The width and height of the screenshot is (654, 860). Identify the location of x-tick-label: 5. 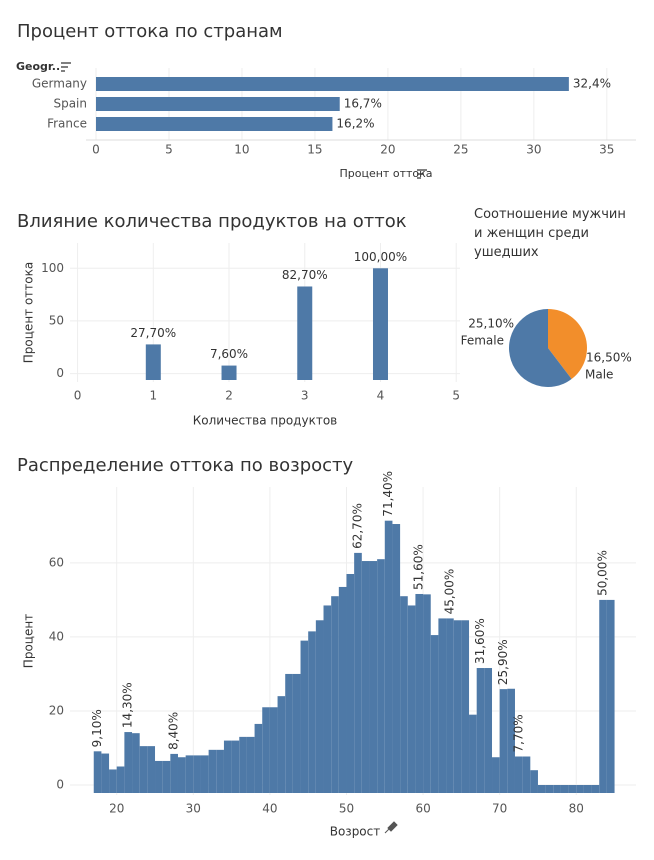
(456, 396).